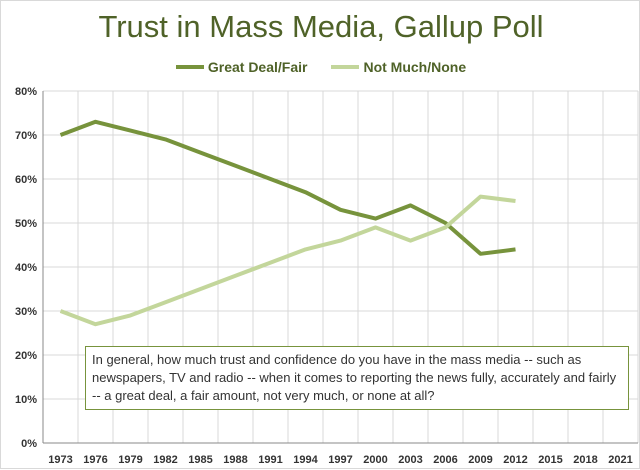  I want to click on x-tick-label: 2021, so click(620, 460).